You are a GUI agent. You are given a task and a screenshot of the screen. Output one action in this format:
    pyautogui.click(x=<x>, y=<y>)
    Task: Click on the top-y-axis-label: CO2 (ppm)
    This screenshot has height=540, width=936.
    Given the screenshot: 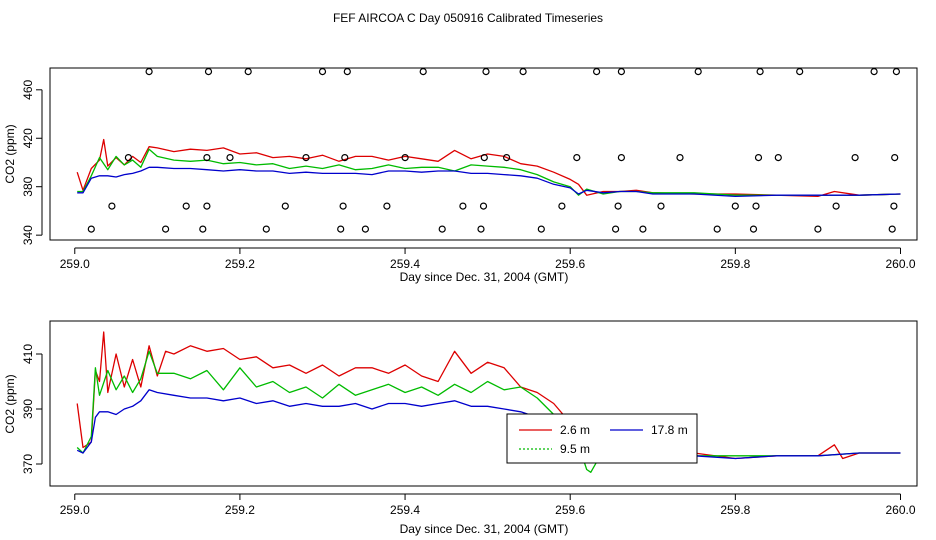 What is the action you would take?
    pyautogui.click(x=10, y=153)
    